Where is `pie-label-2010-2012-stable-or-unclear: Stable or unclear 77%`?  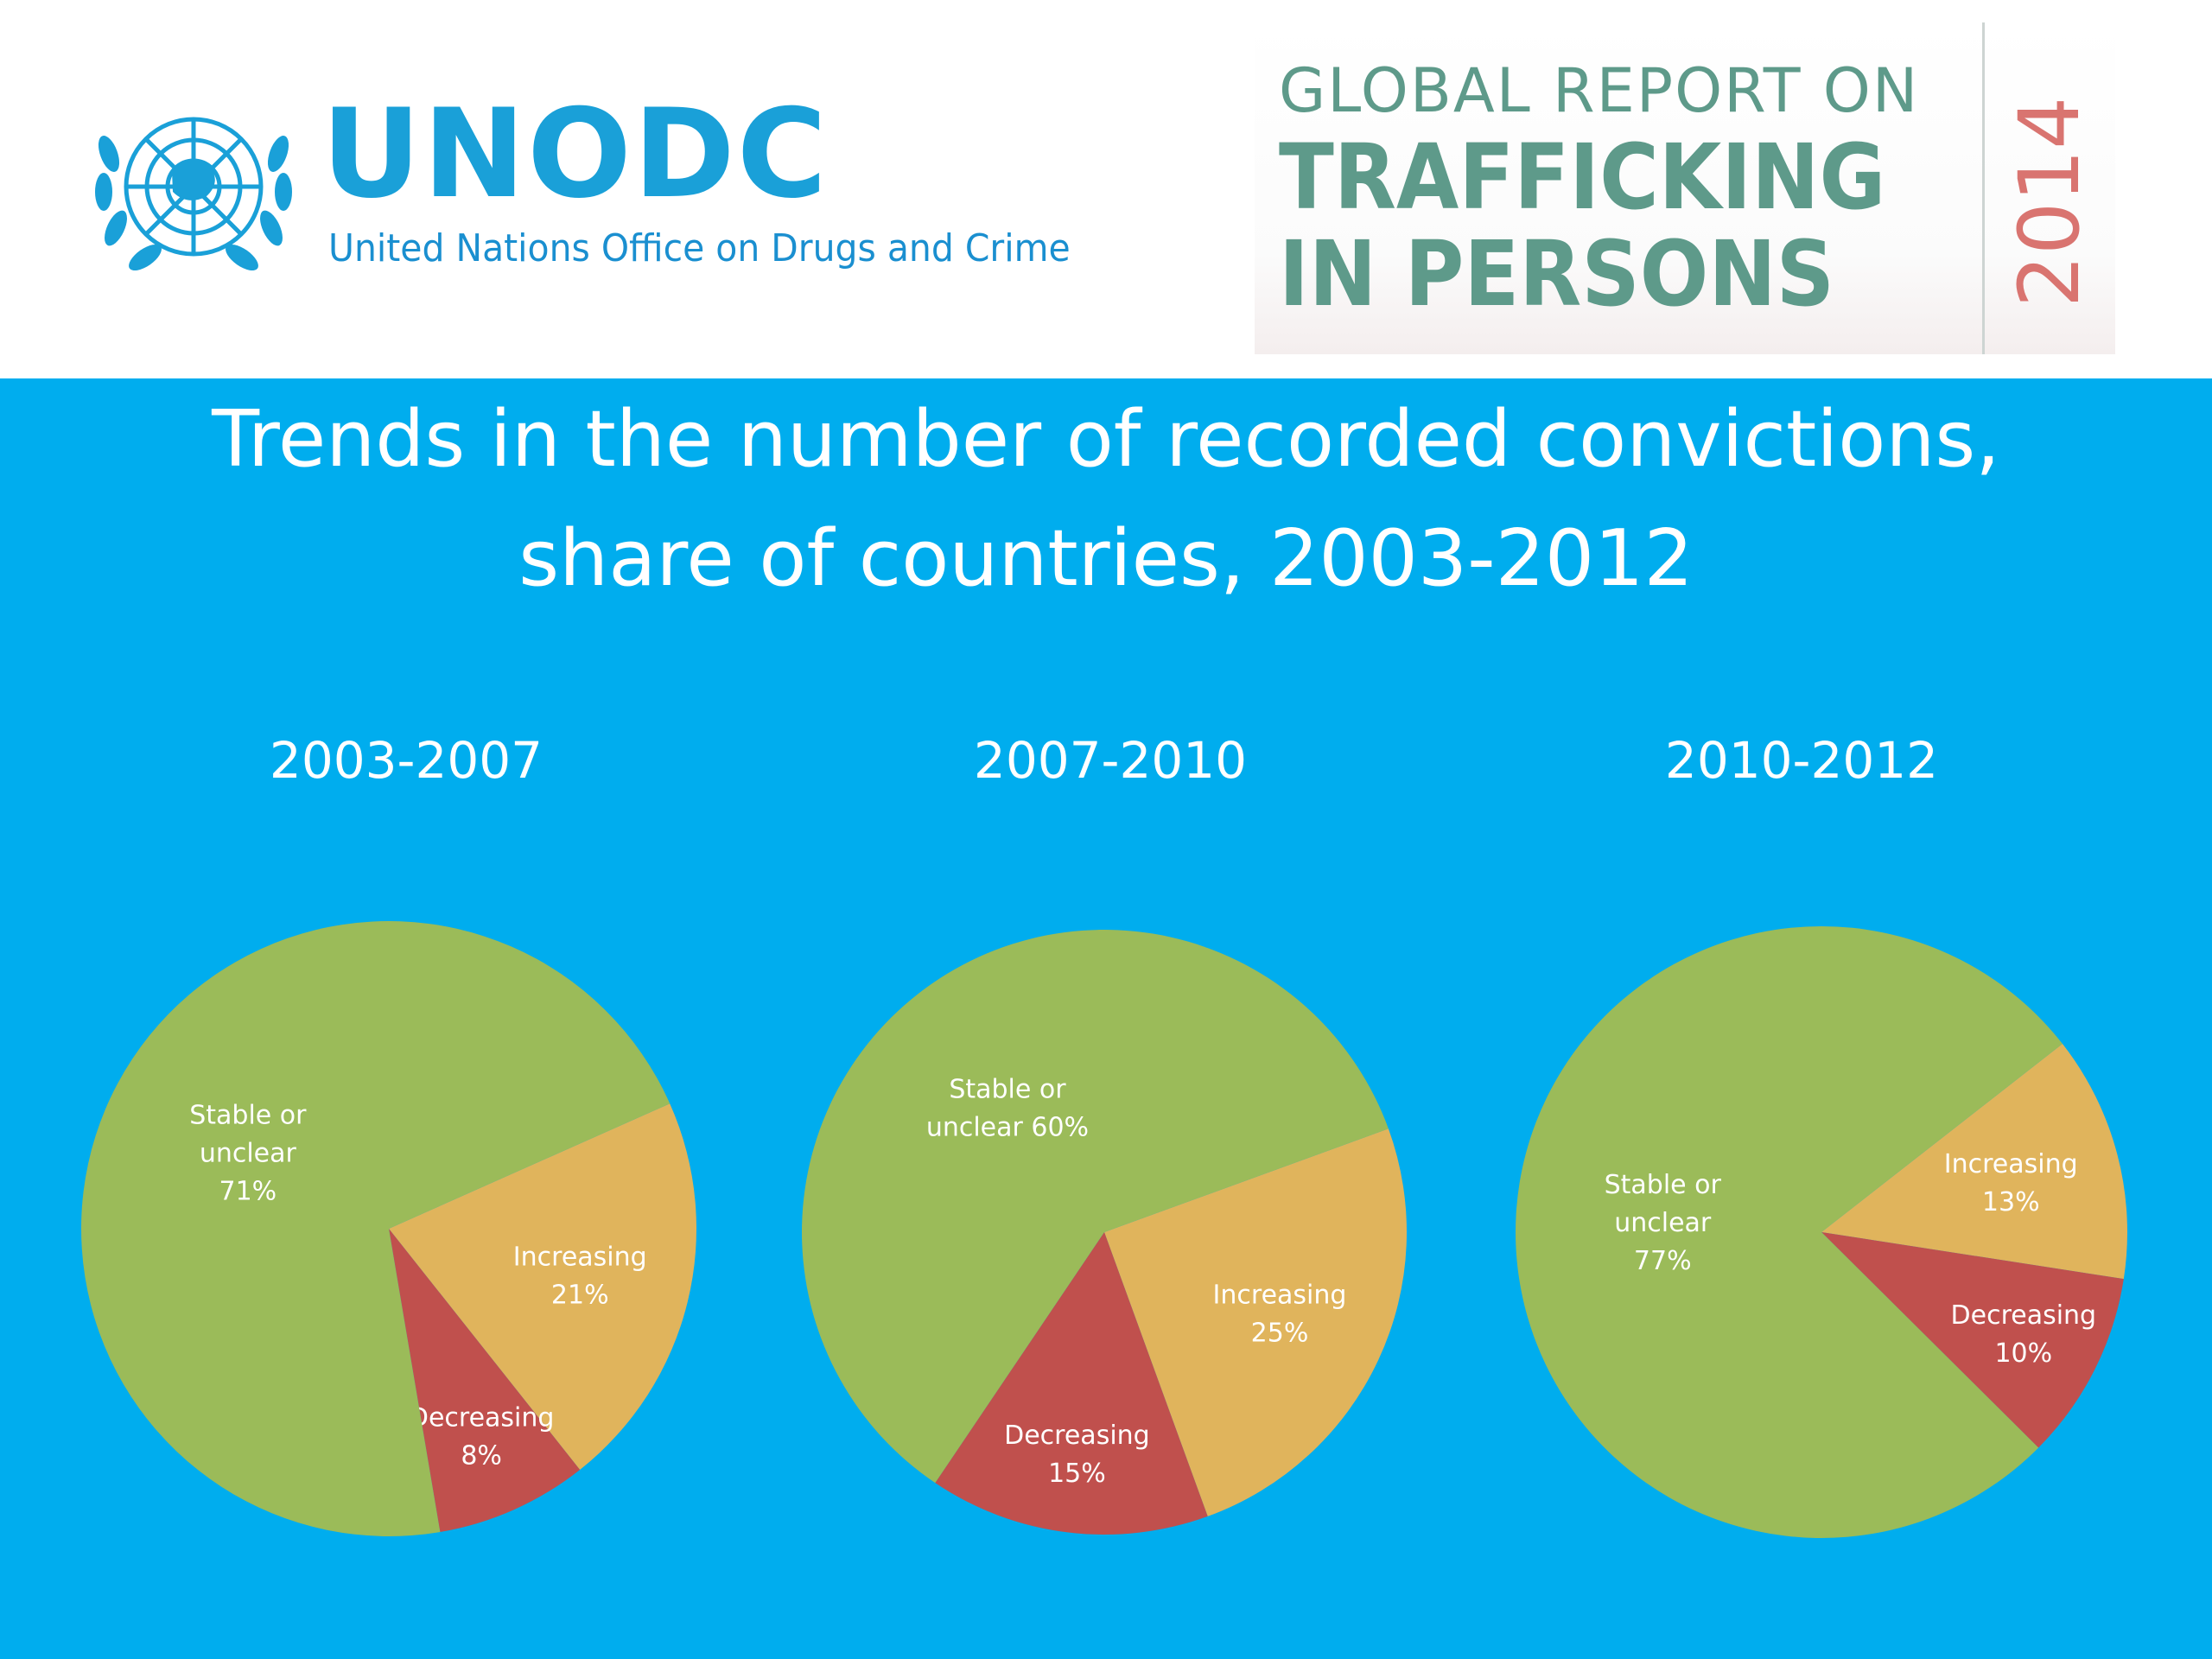 pie-label-2010-2012-stable-or-unclear: Stable or unclear 77% is located at coordinates (1663, 1223).